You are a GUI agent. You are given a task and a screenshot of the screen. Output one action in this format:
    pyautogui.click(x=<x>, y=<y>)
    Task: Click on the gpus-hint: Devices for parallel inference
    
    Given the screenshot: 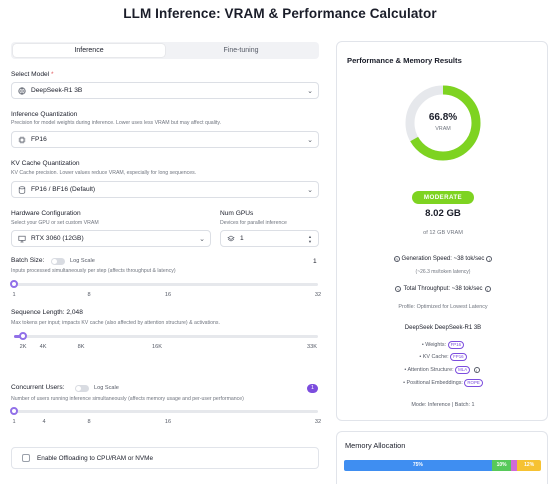 What is the action you would take?
    pyautogui.click(x=253, y=223)
    